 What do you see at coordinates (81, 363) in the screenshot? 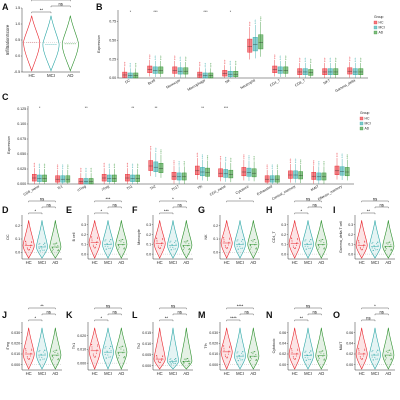
I see `y-tick-label: 0.000` at bounding box center [81, 363].